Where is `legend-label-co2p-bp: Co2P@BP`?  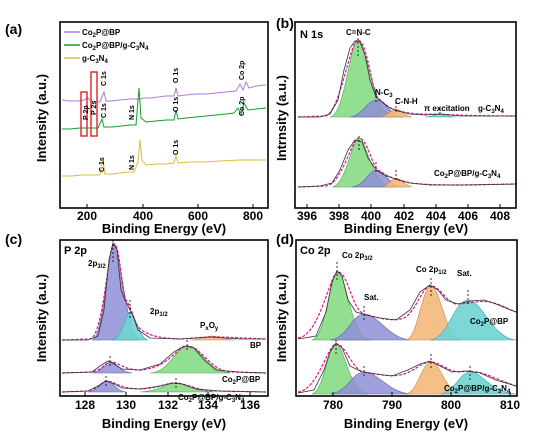
legend-label-co2p-bp: Co2P@BP is located at coordinates (101, 33).